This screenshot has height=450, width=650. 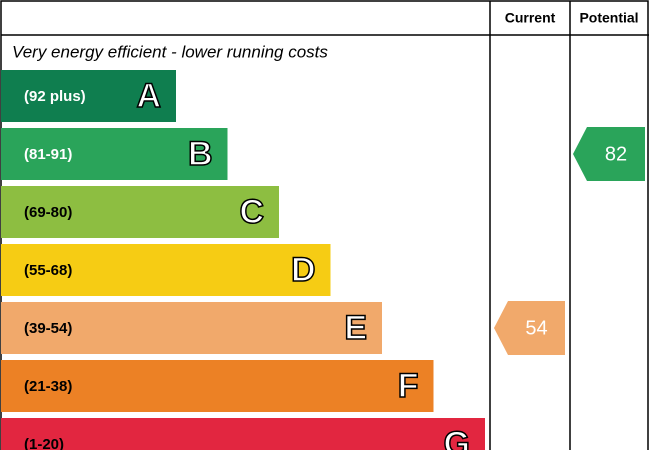 What do you see at coordinates (608, 18) in the screenshot?
I see `potential-header: Potential` at bounding box center [608, 18].